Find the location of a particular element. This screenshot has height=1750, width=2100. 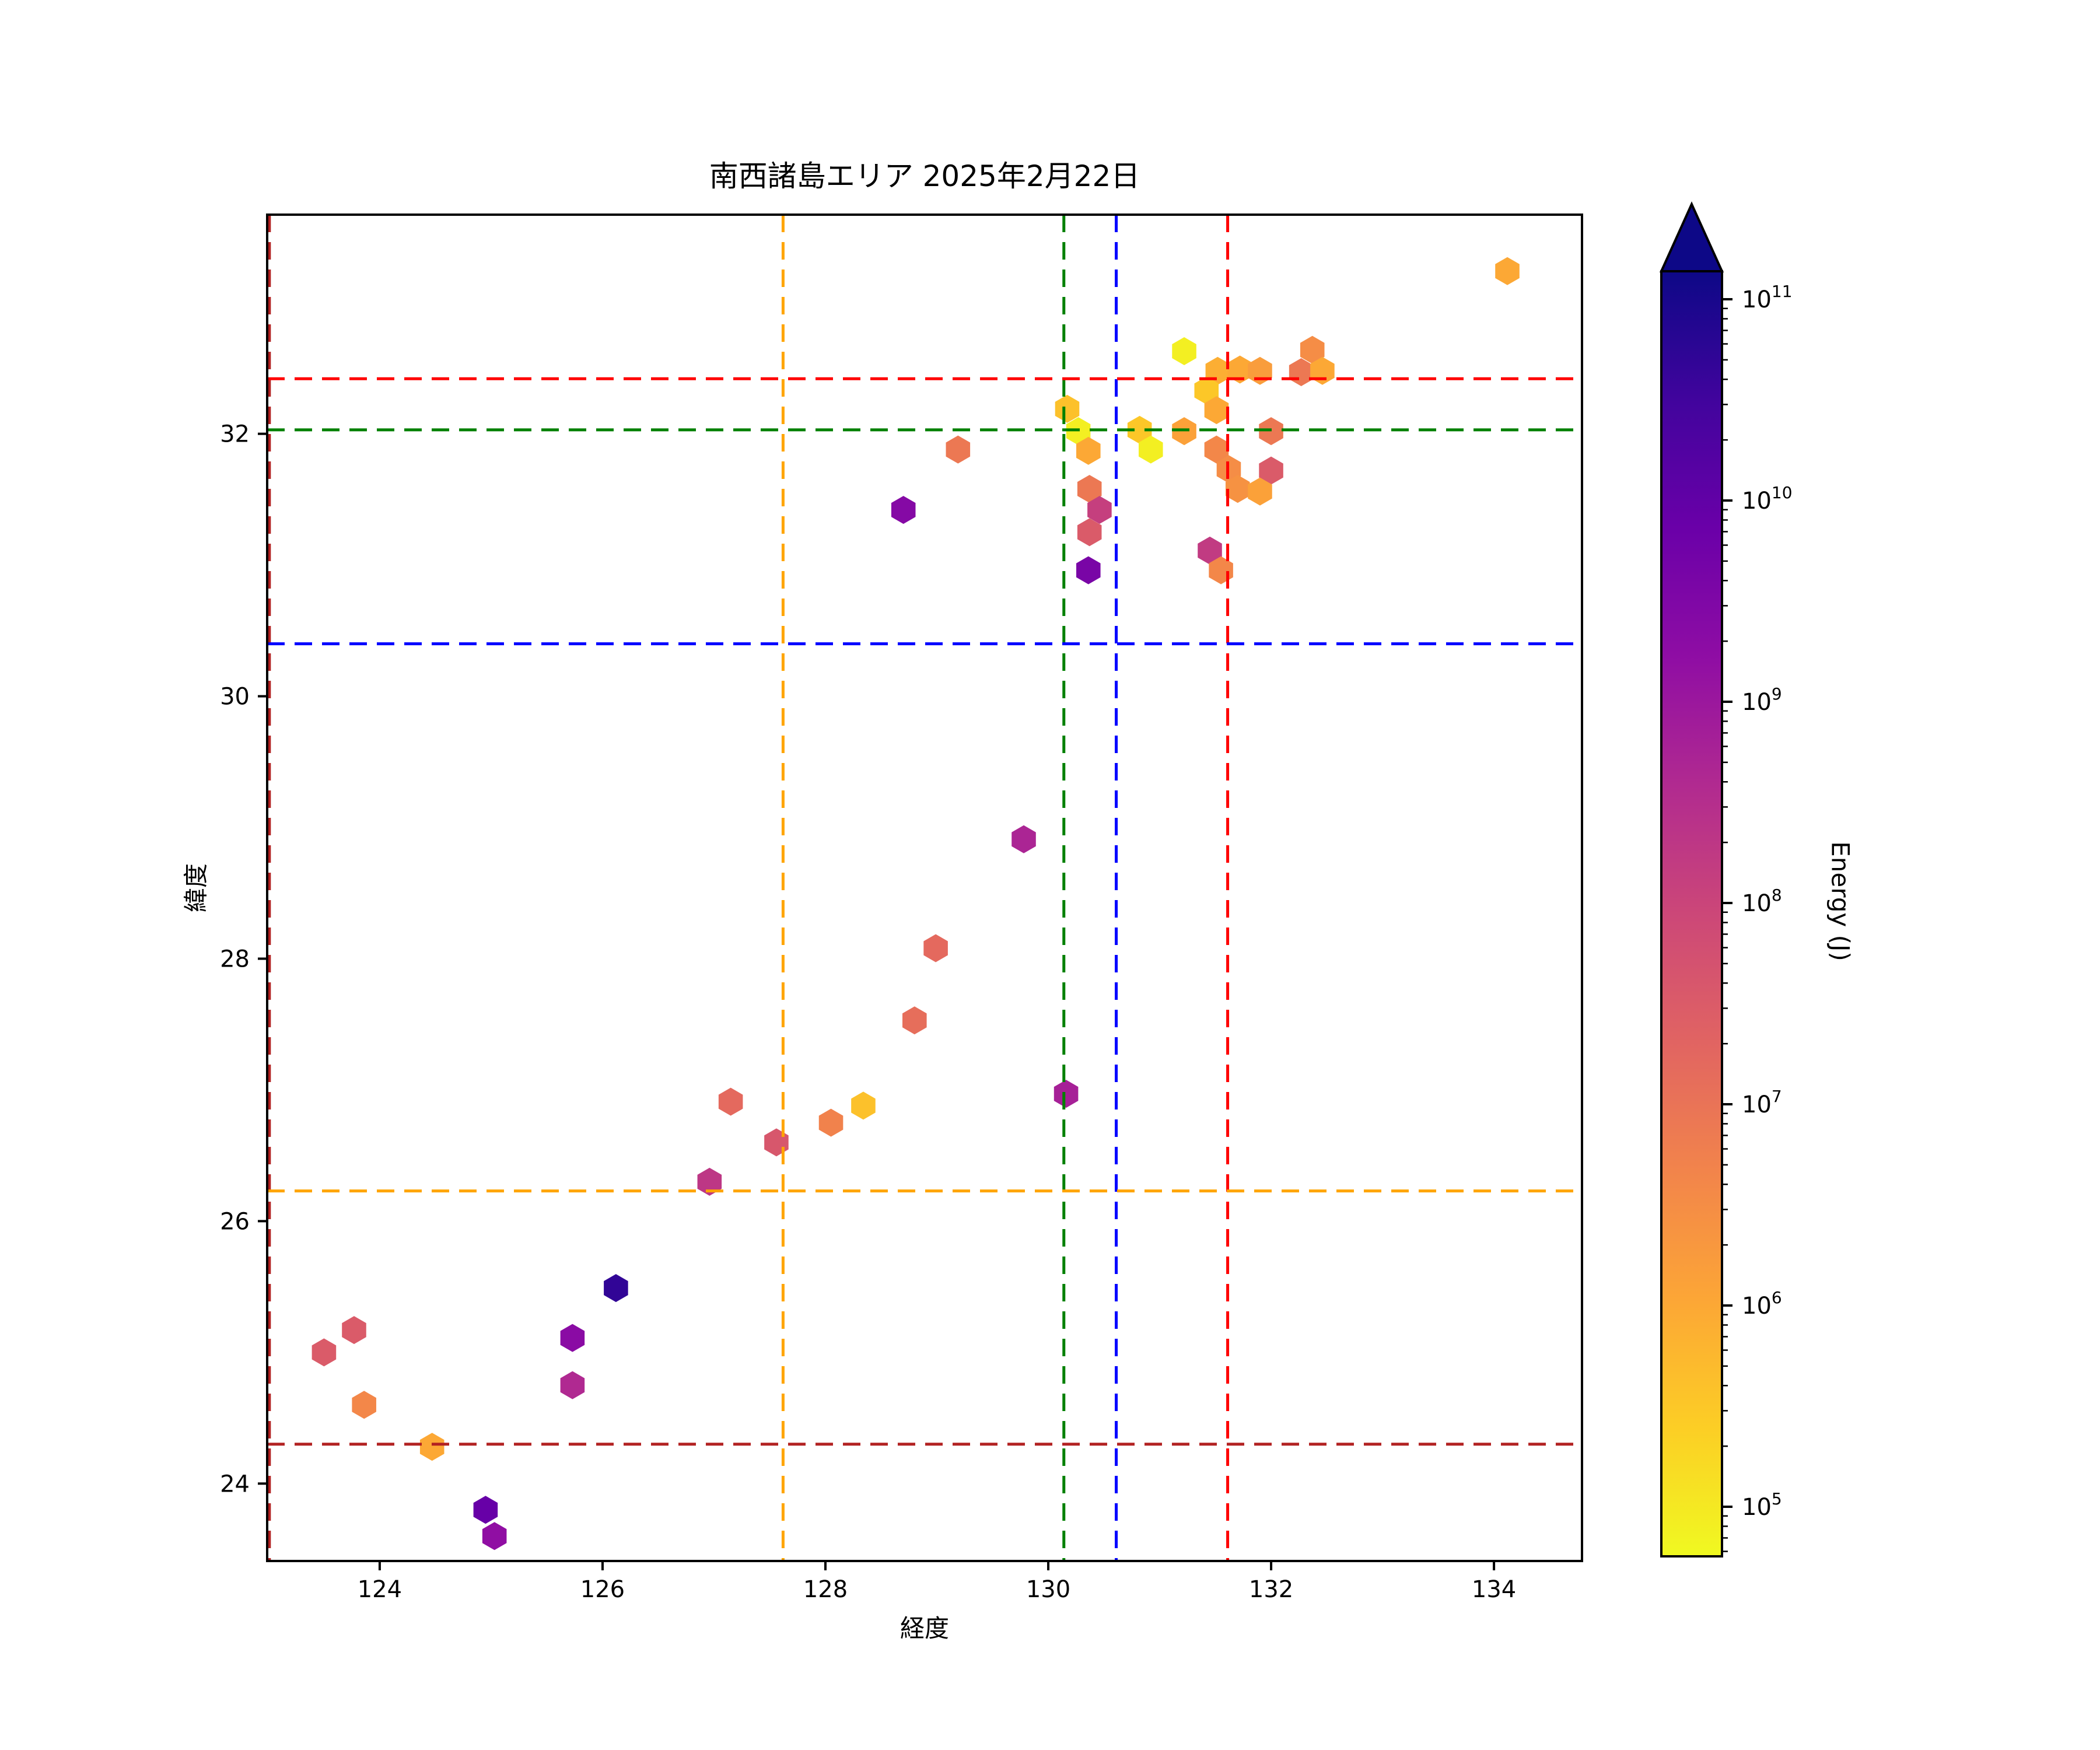

y-tick-label: 30 is located at coordinates (235, 697).